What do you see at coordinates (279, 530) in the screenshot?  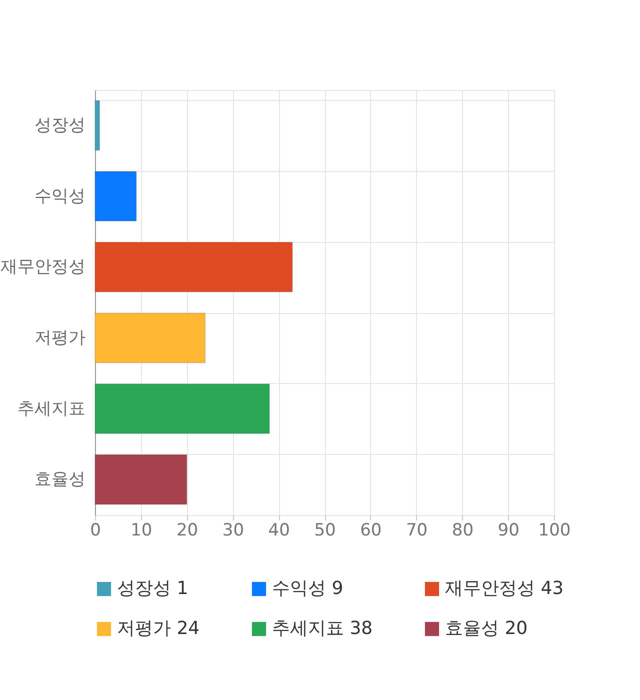 I see `x-tick-label: 40` at bounding box center [279, 530].